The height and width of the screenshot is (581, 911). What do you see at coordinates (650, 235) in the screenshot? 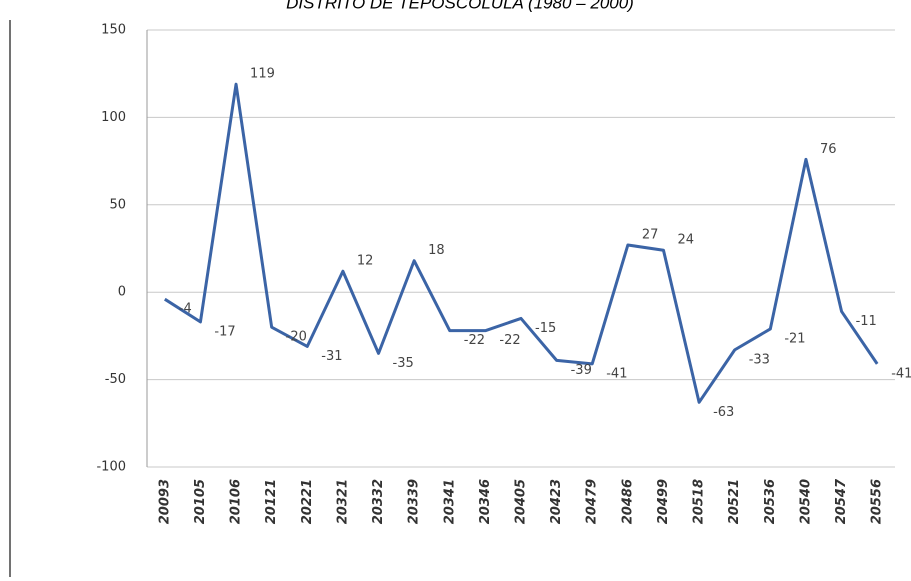
I see `data-label: 27` at bounding box center [650, 235].